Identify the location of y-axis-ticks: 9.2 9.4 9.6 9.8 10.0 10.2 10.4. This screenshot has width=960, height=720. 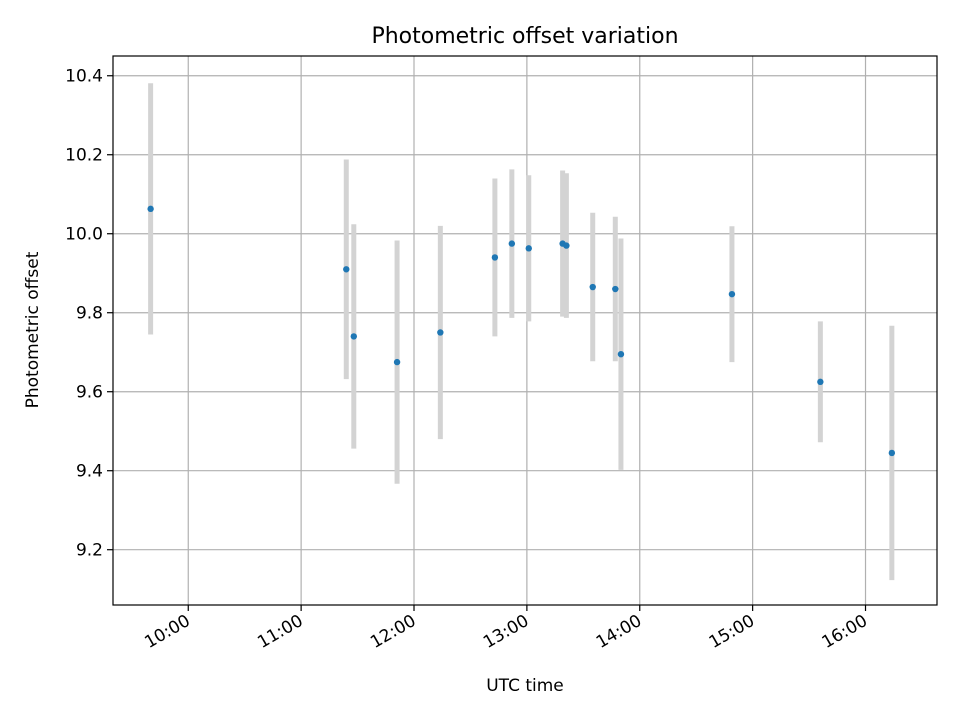
(89, 314).